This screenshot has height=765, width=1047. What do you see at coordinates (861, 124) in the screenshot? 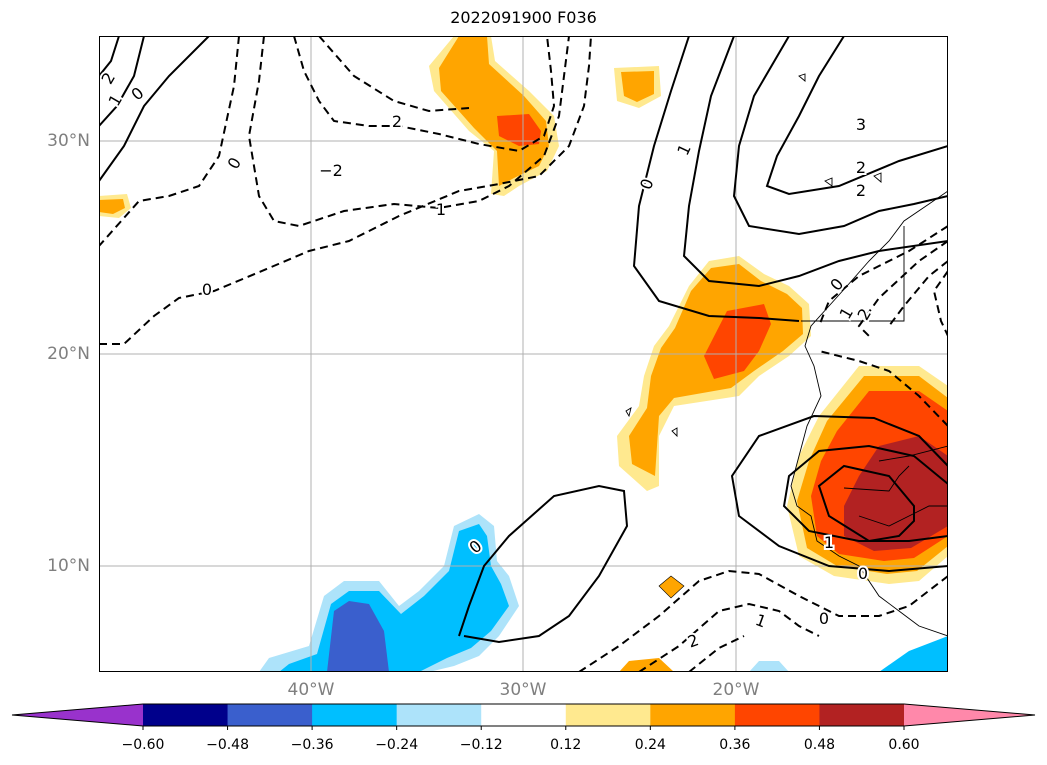
I see `contour-label: 3` at bounding box center [861, 124].